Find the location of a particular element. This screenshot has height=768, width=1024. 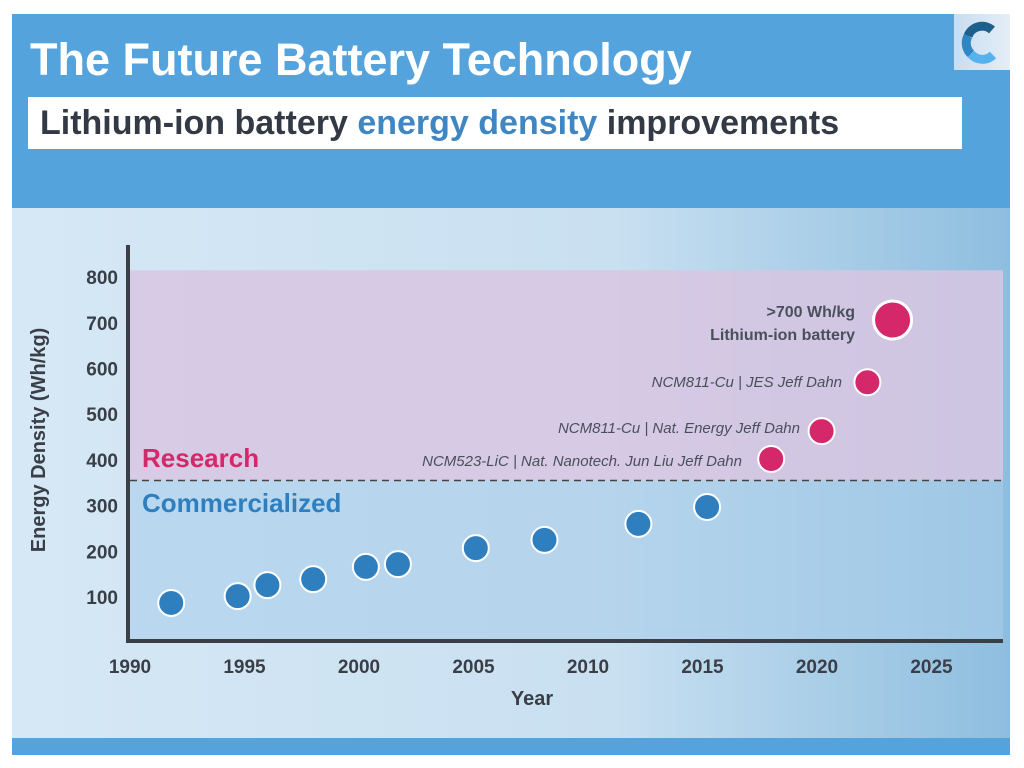

annotation: NCM811-Cu | JES Jeff Dahn is located at coordinates (747, 382).